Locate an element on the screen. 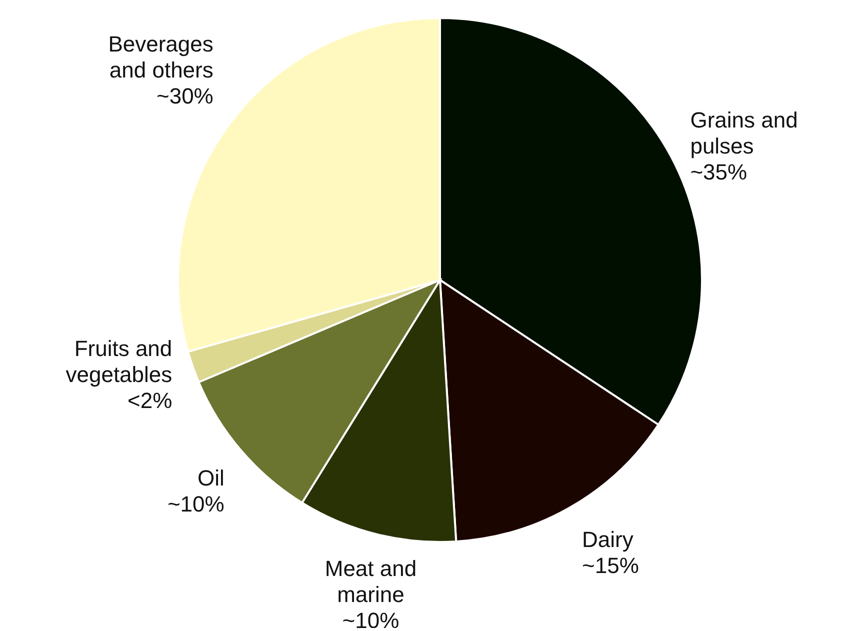 The width and height of the screenshot is (844, 631). slice-label: Grains and pulses is located at coordinates (744, 132).